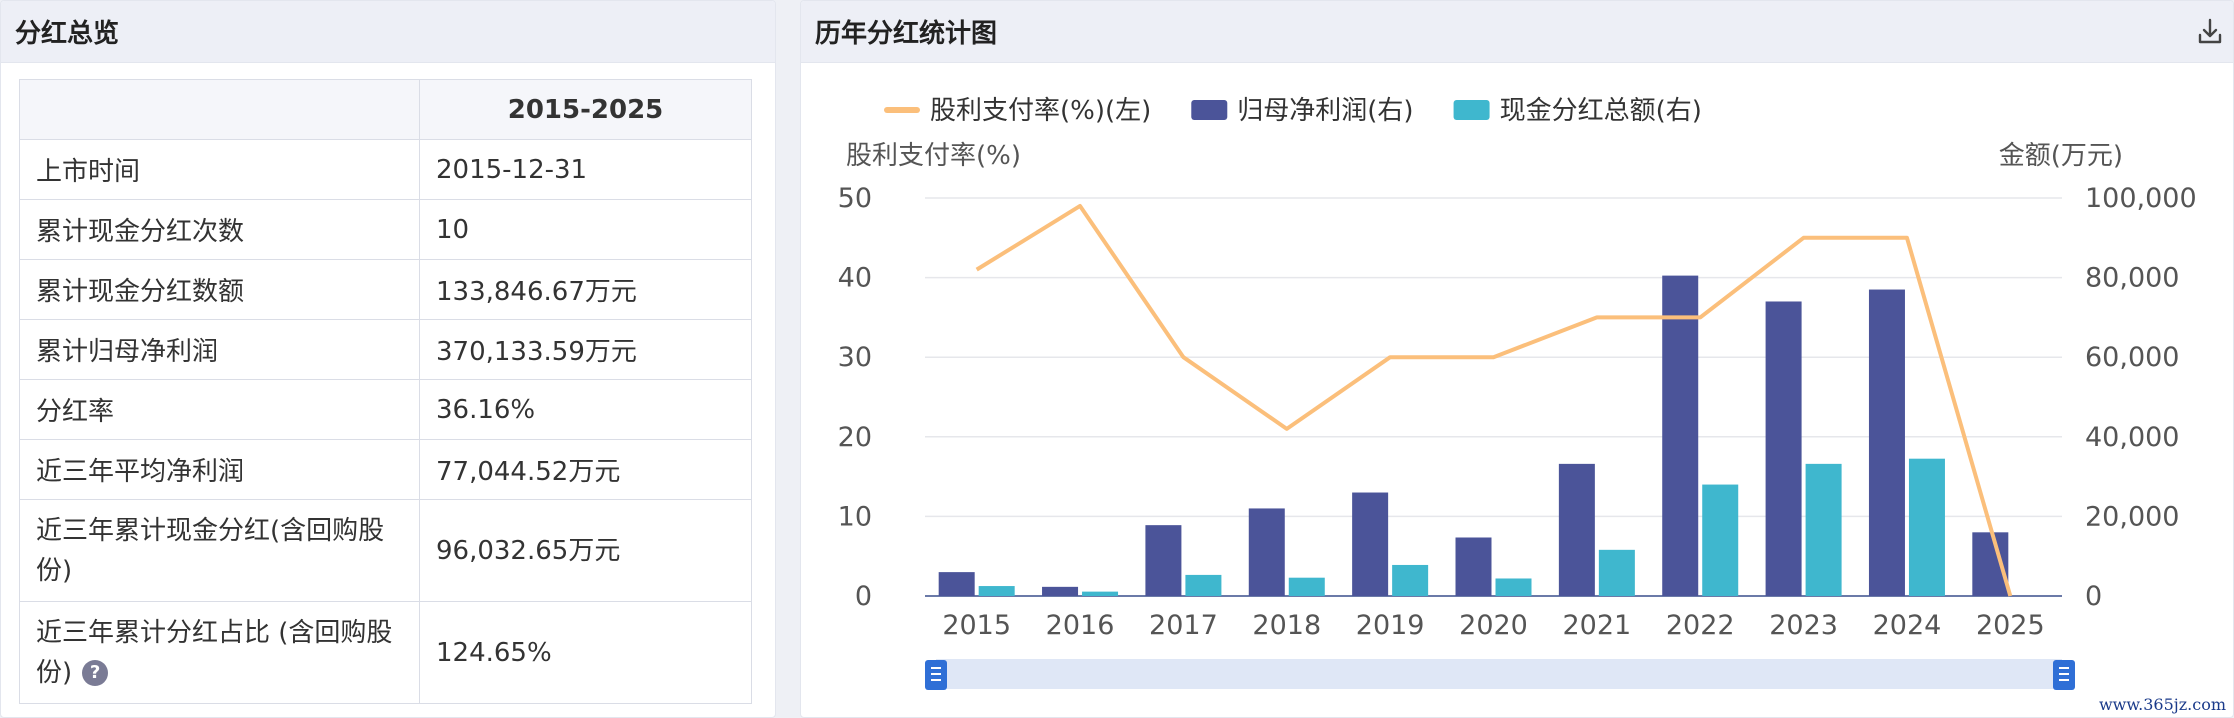 The width and height of the screenshot is (2234, 718). Describe the element at coordinates (219, 109) in the screenshot. I see `table-corner` at that location.